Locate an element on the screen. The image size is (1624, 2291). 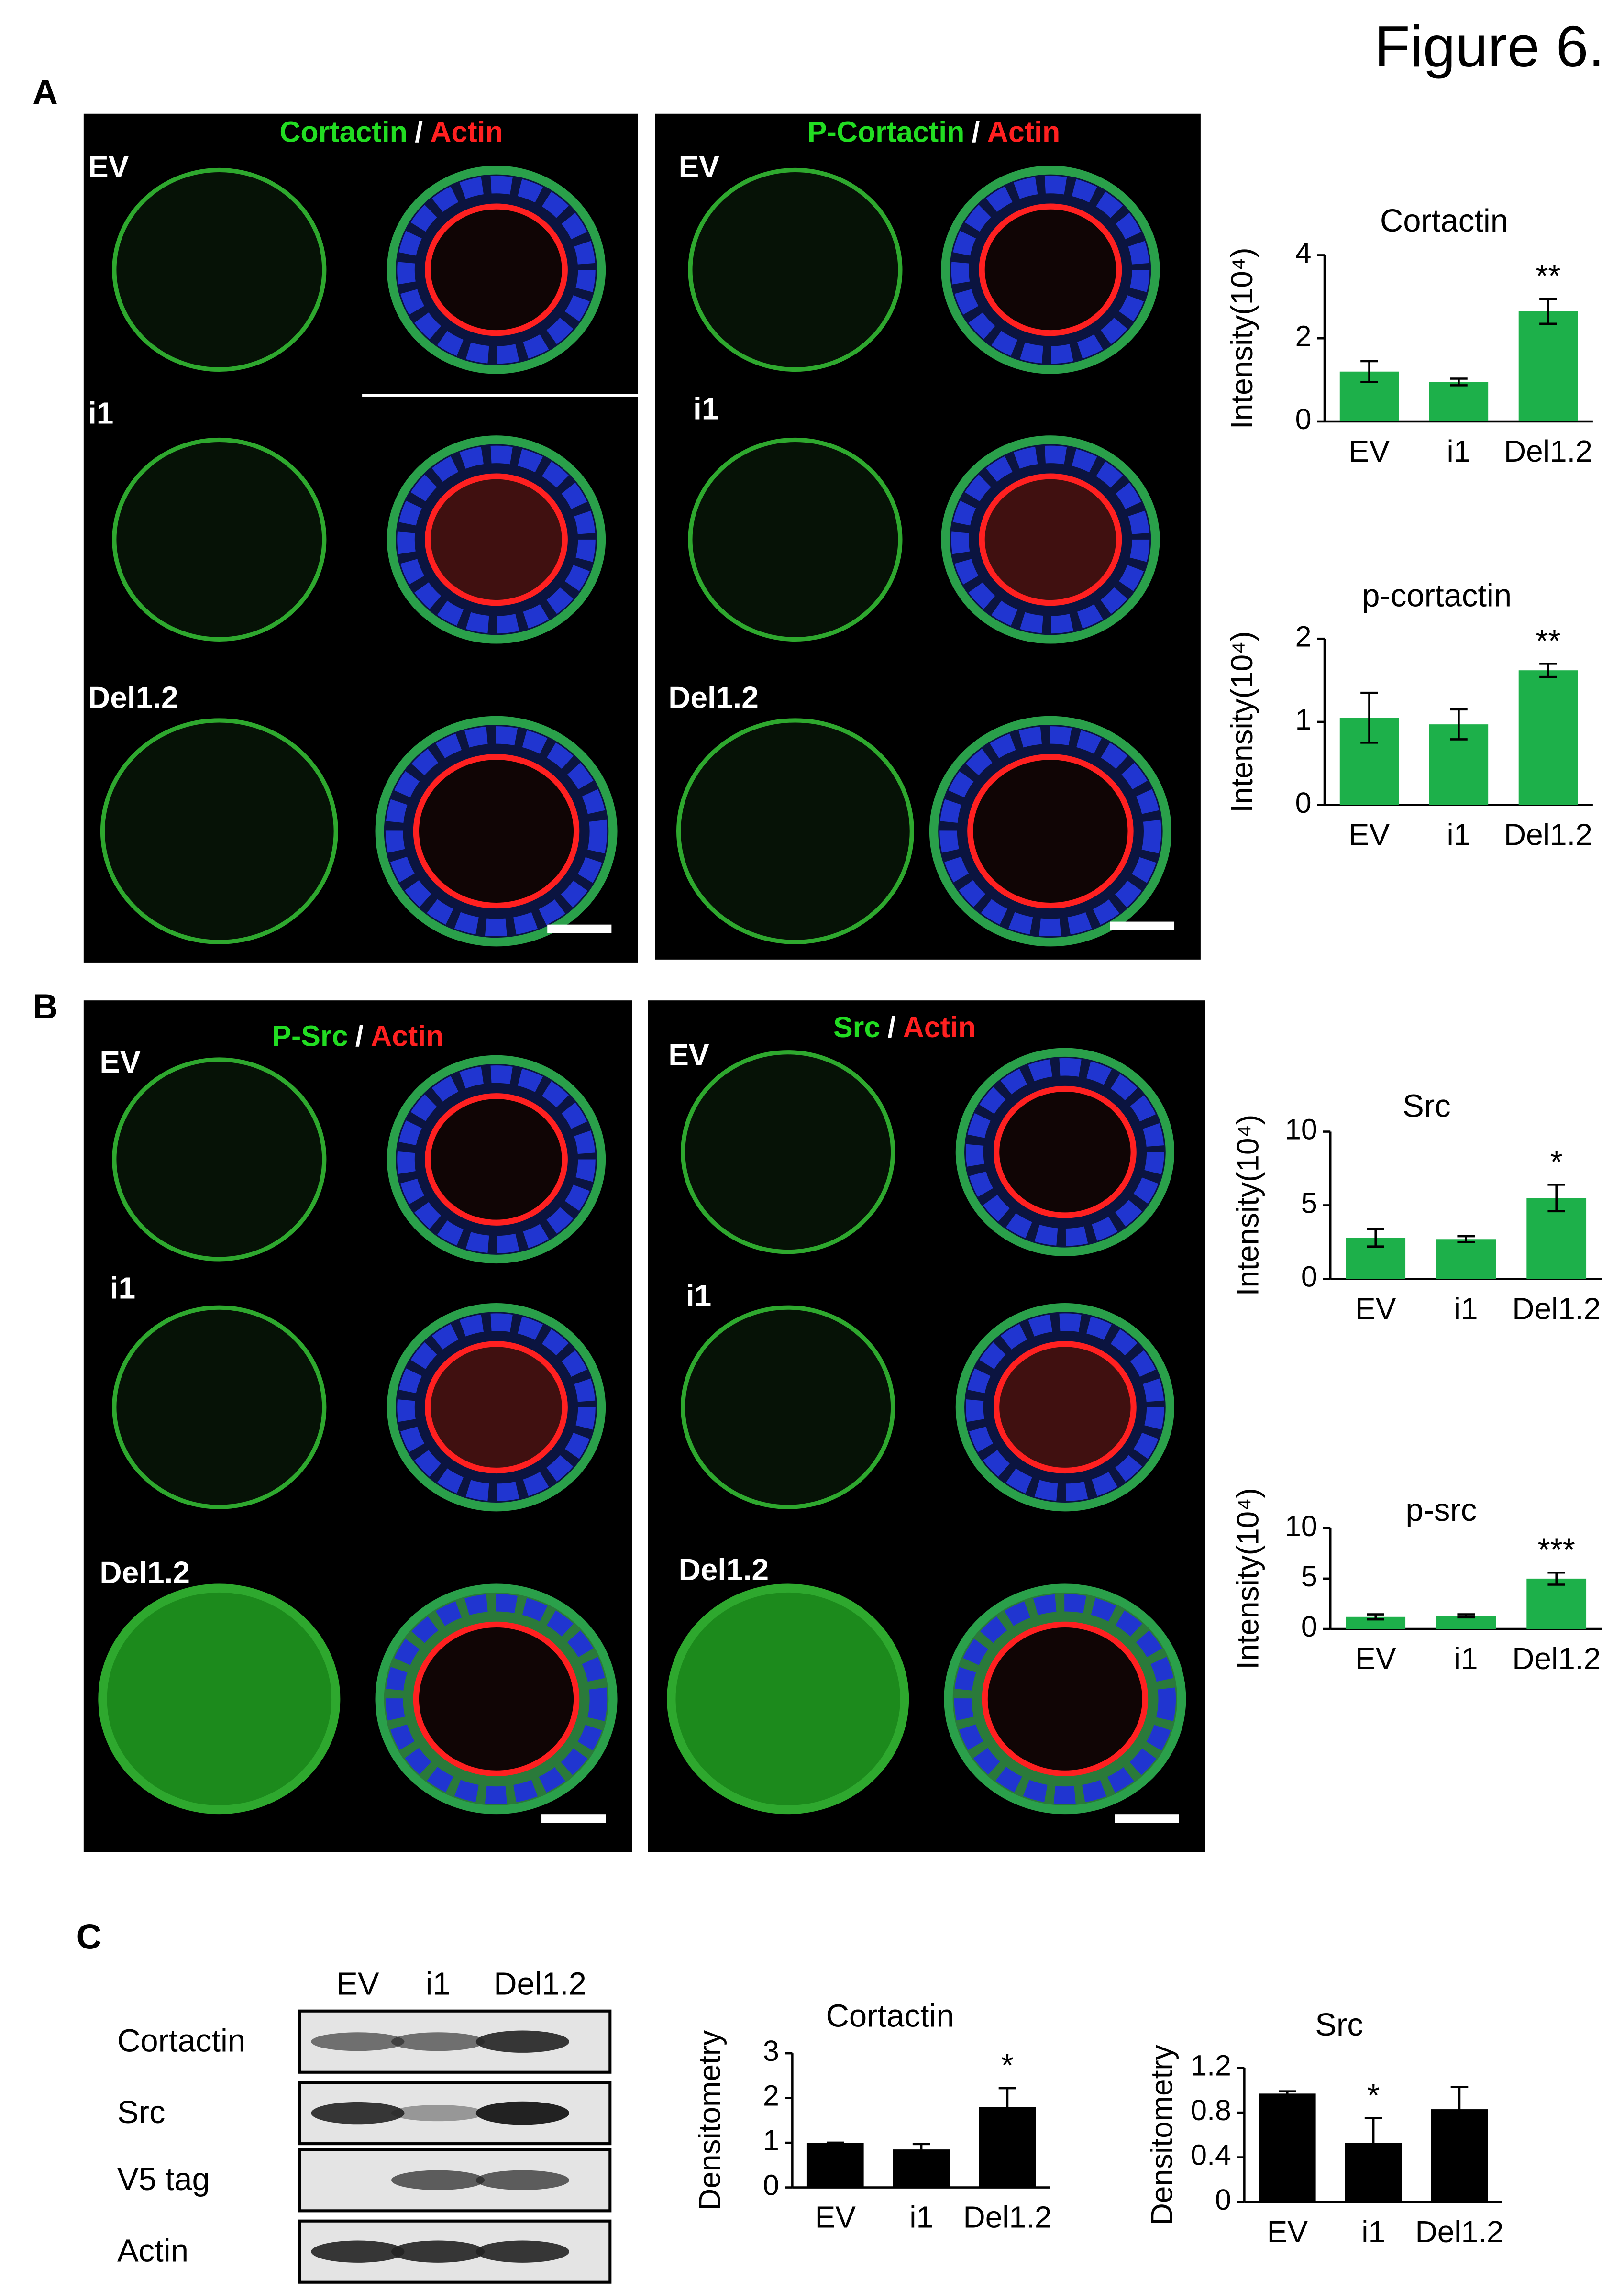
significance-label: ** is located at coordinates (1548, 641).